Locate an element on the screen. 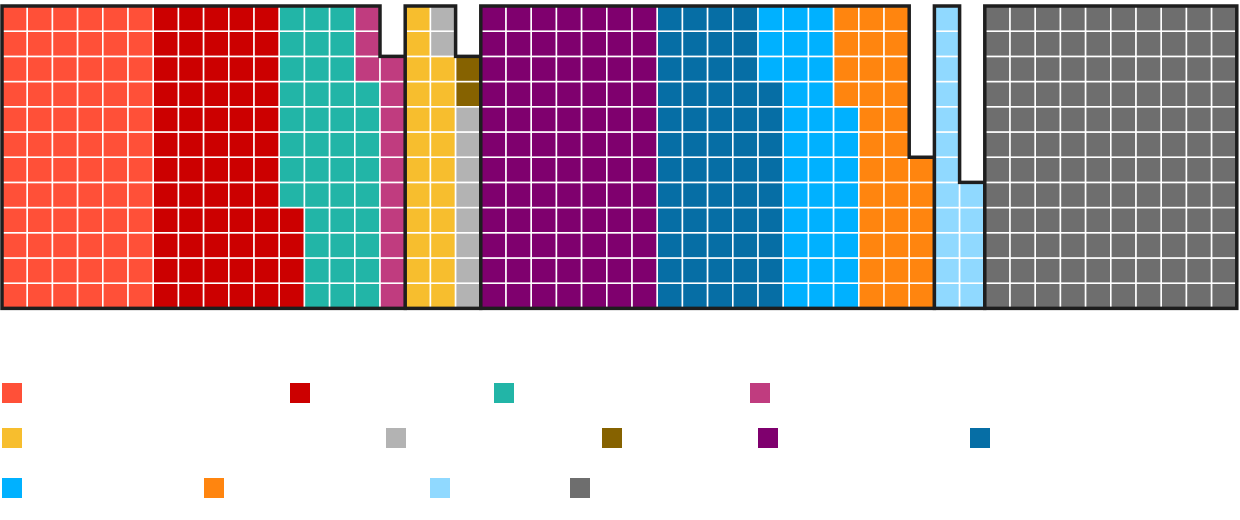 The height and width of the screenshot is (520, 1240). legend-item-p8 is located at coordinates (772, 438).